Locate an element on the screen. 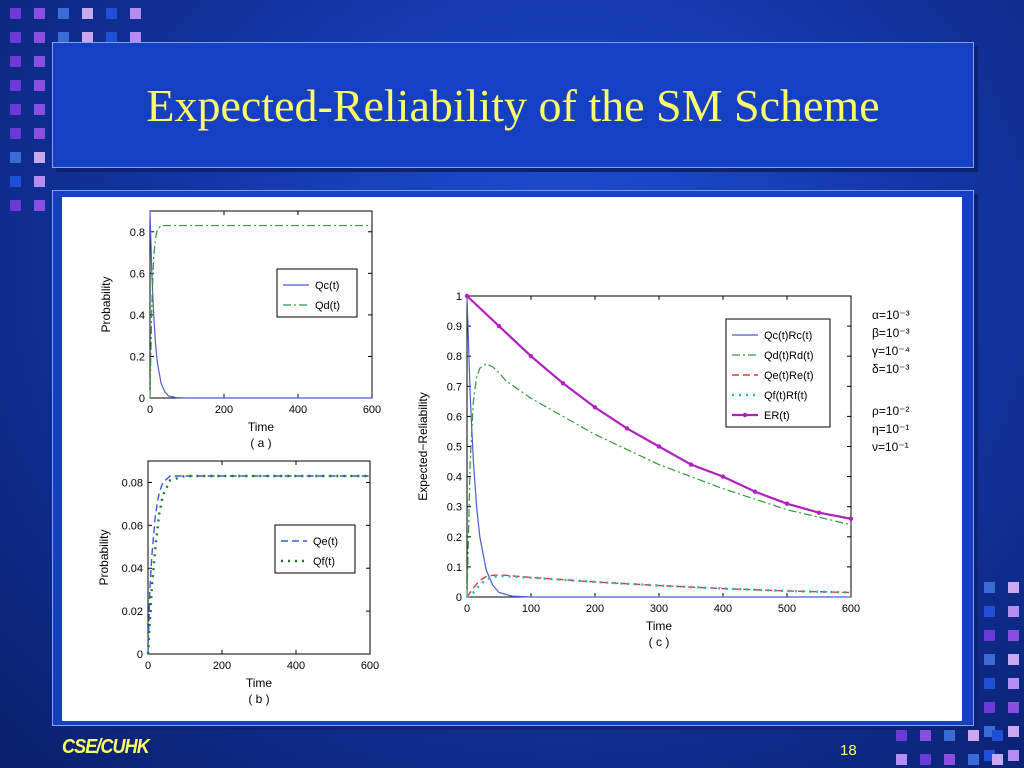 The image size is (1024, 768). slide-title: Expected-Reliability of the SM Scheme is located at coordinates (513, 105).